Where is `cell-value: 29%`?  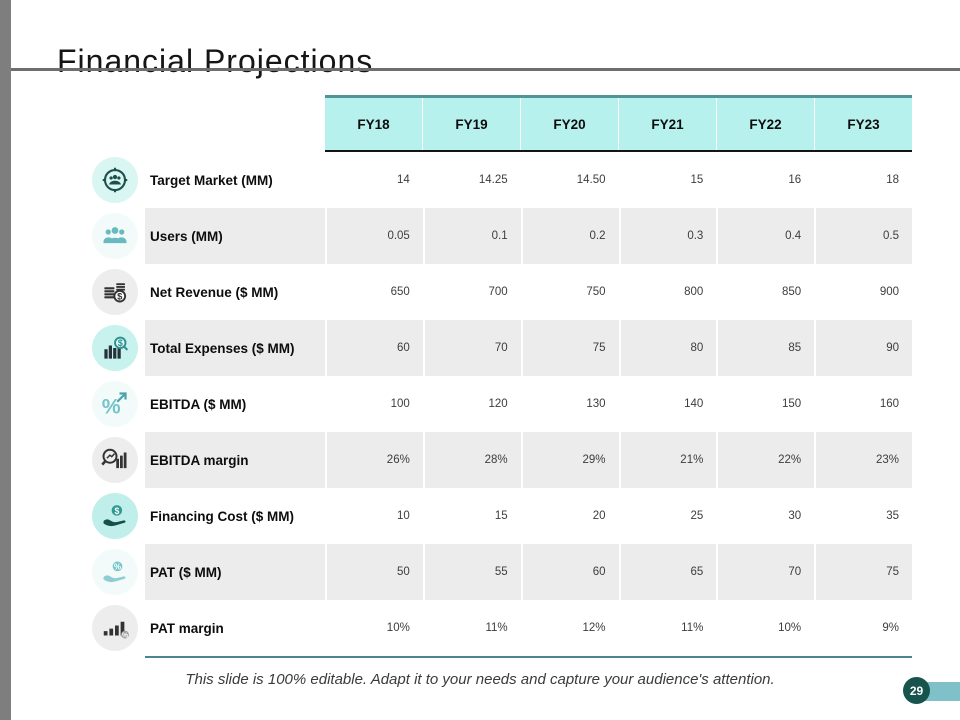 cell-value: 29% is located at coordinates (569, 460).